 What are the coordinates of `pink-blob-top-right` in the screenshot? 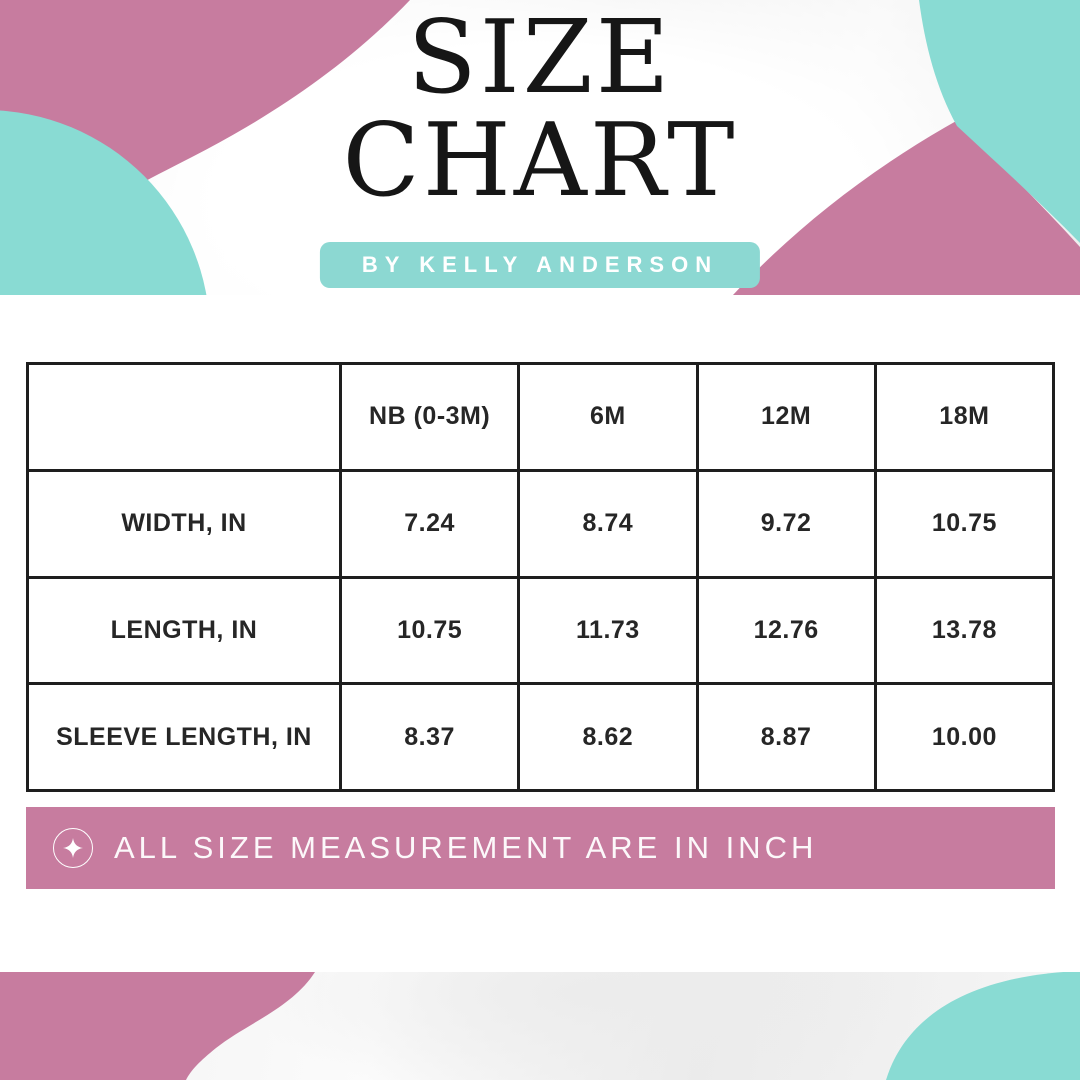 It's located at (906, 207).